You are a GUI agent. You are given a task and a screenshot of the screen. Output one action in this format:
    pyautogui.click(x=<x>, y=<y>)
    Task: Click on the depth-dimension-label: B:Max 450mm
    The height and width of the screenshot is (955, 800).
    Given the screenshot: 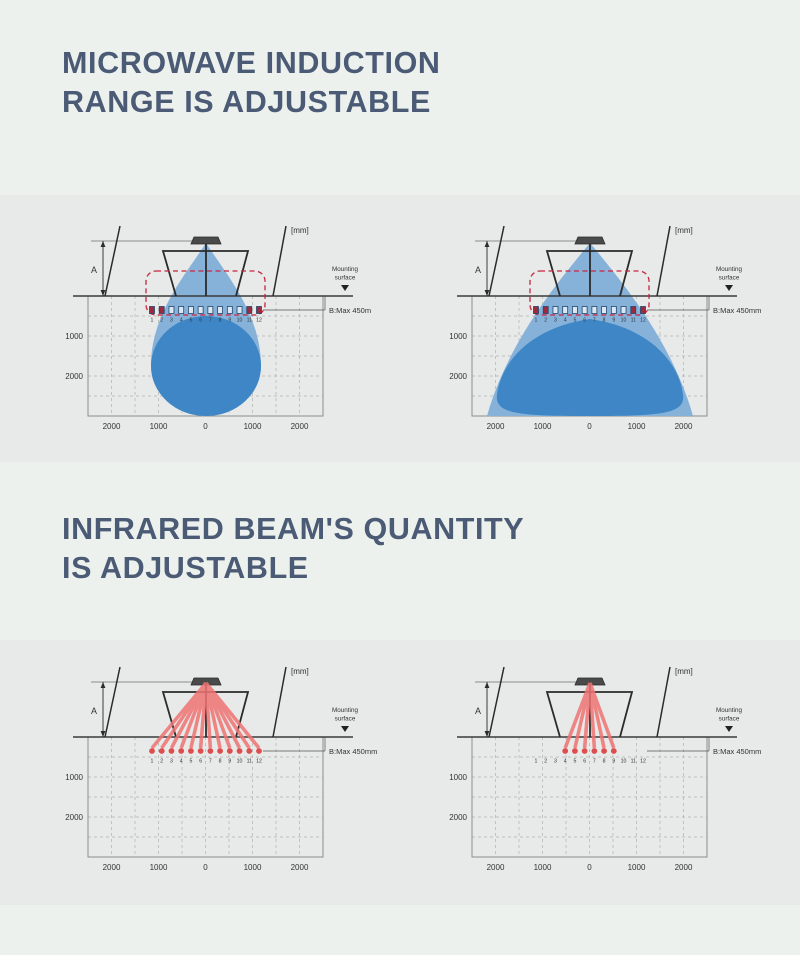 What is the action you would take?
    pyautogui.click(x=737, y=310)
    